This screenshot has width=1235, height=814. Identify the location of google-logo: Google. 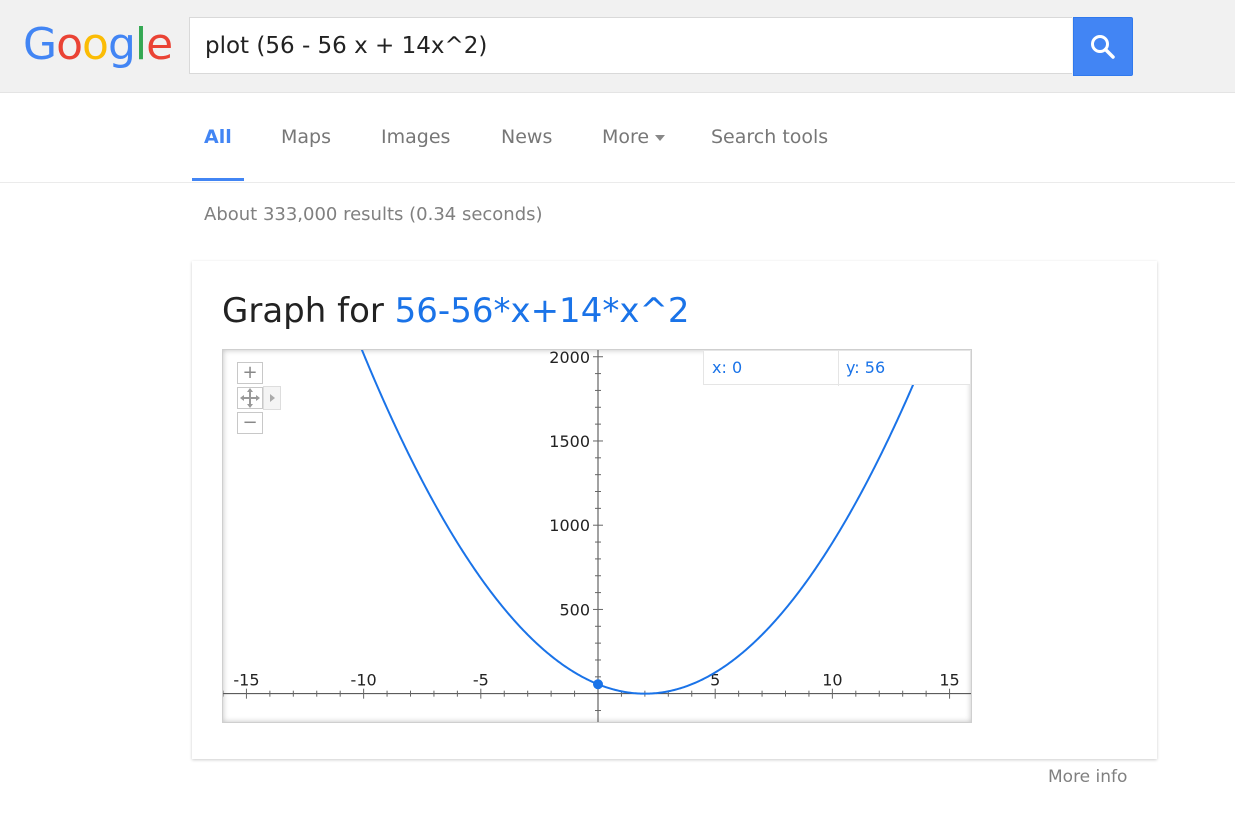
(98, 45).